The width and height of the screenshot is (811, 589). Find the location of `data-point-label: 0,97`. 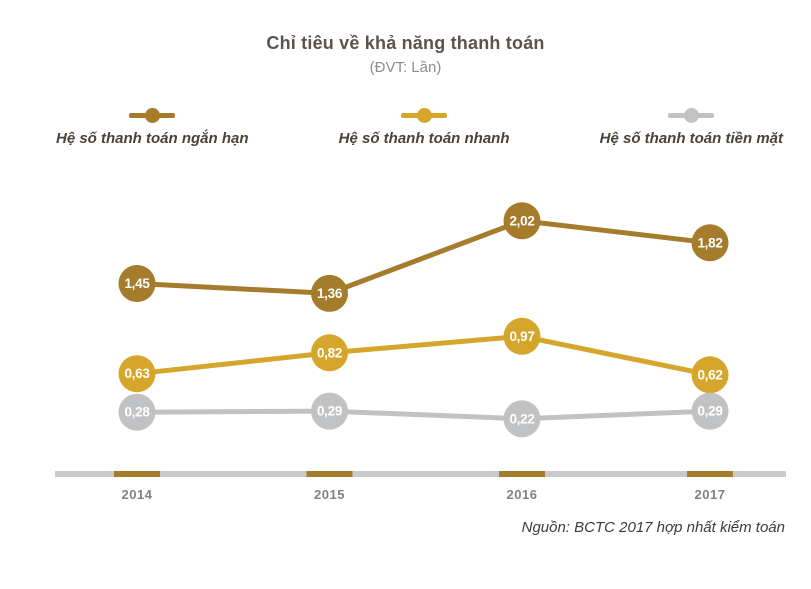

data-point-label: 0,97 is located at coordinates (521, 336).